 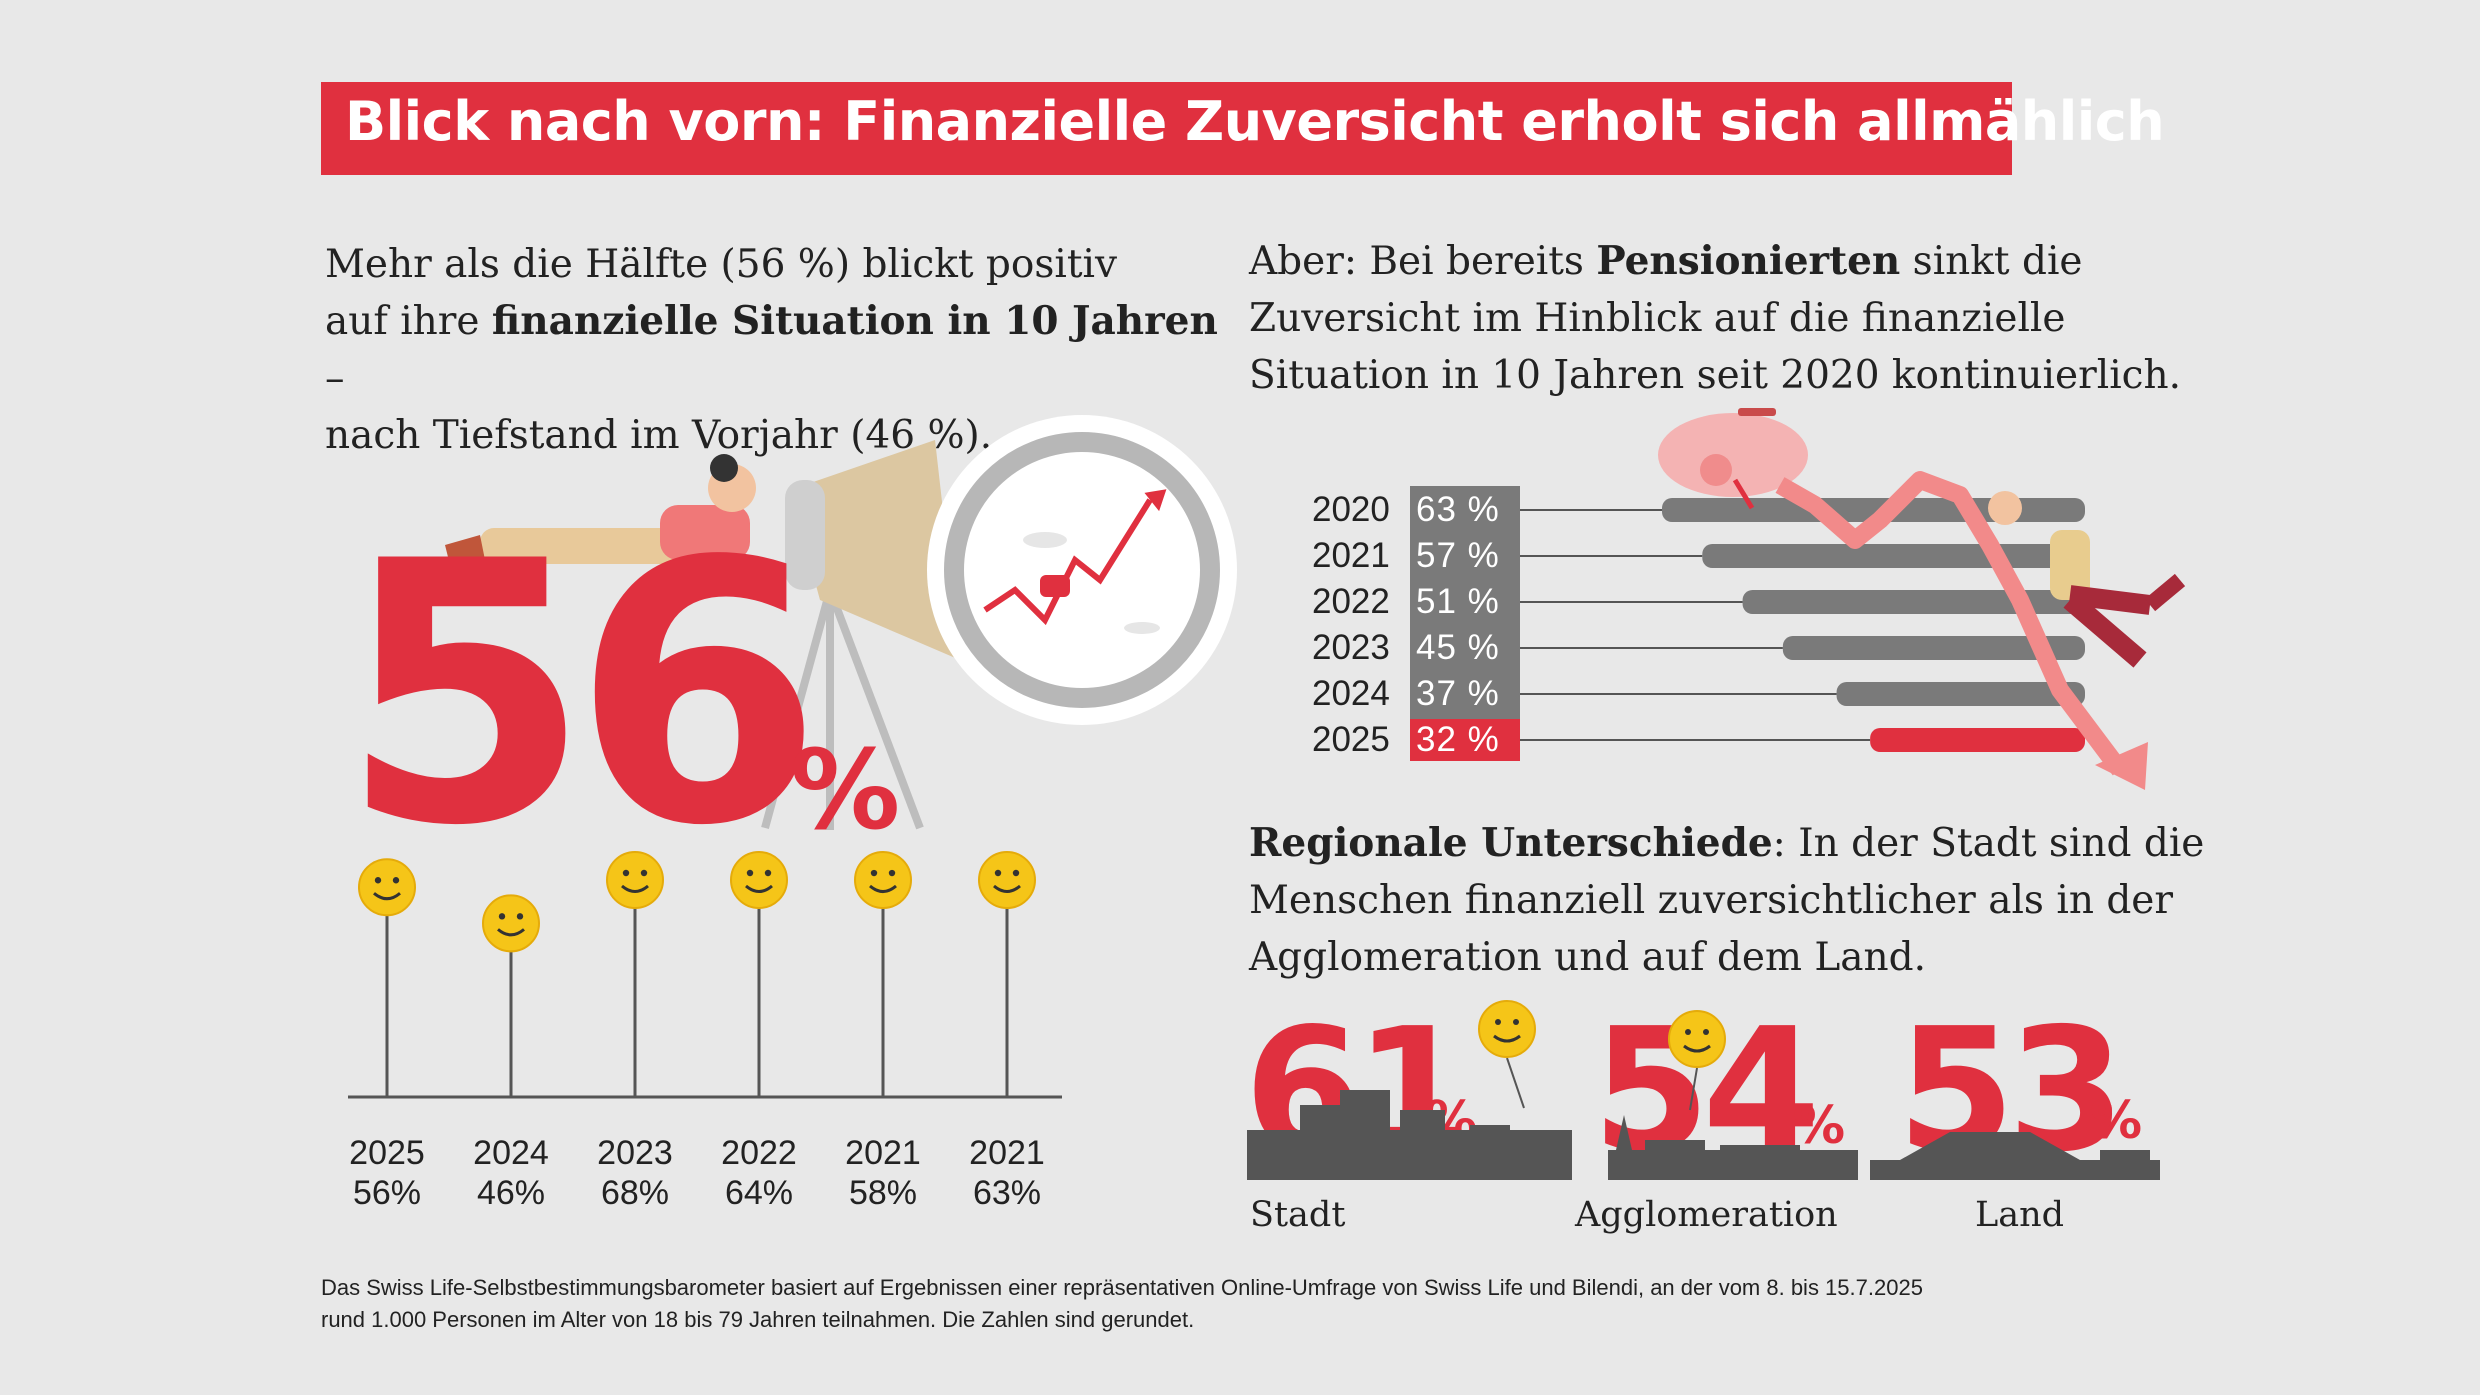 What do you see at coordinates (1351, 601) in the screenshot?
I see `bar-year-label: 2022` at bounding box center [1351, 601].